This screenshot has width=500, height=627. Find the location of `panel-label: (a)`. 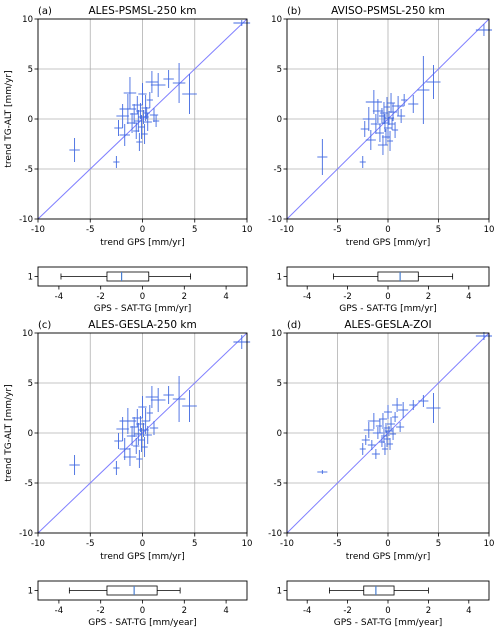

panel-label: (a) is located at coordinates (45, 11).